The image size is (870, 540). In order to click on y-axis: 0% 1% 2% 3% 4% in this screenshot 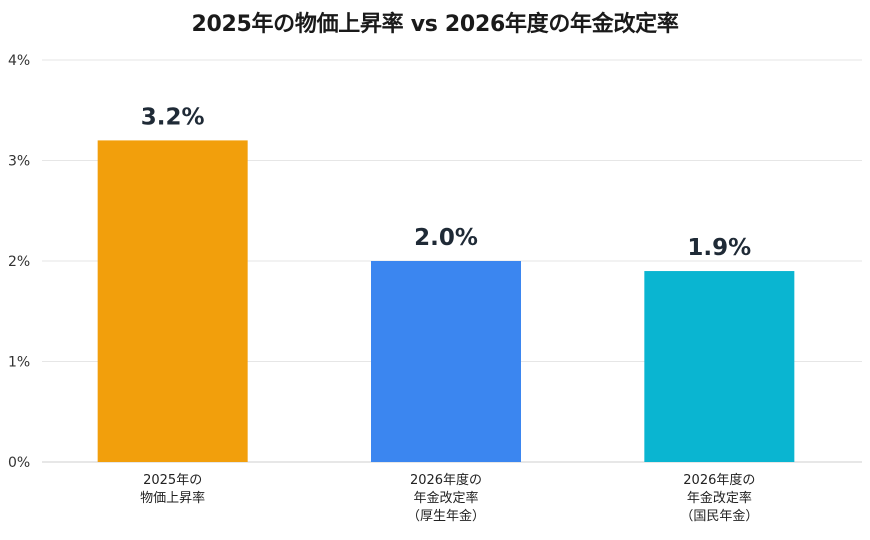, I will do `click(19, 262)`.